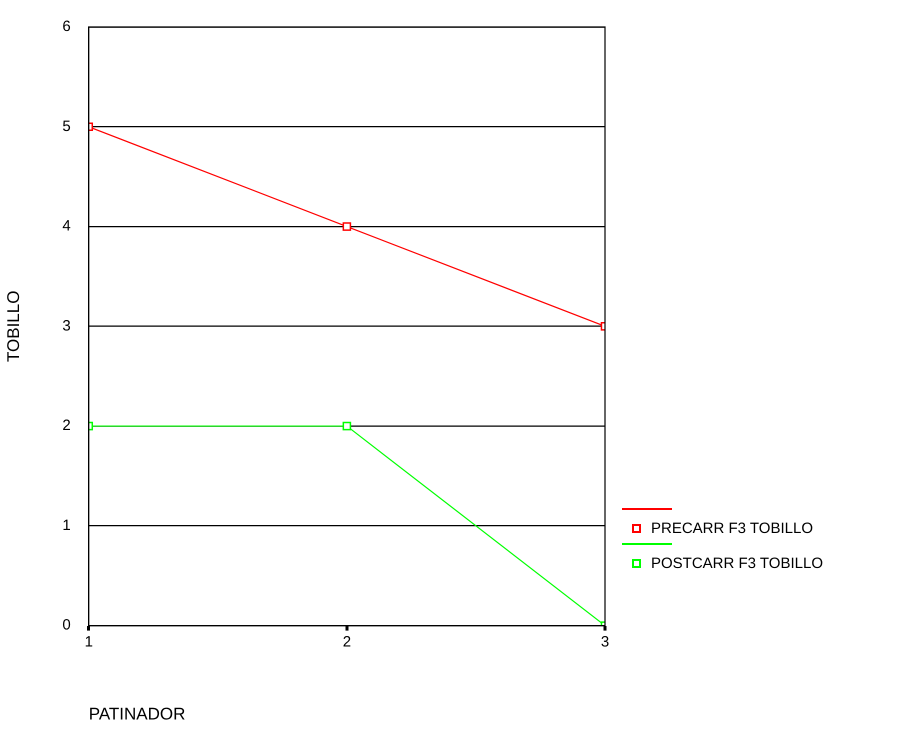 This screenshot has width=898, height=729. What do you see at coordinates (737, 563) in the screenshot?
I see `legend-label: POSTCARR F3 TOBILLO` at bounding box center [737, 563].